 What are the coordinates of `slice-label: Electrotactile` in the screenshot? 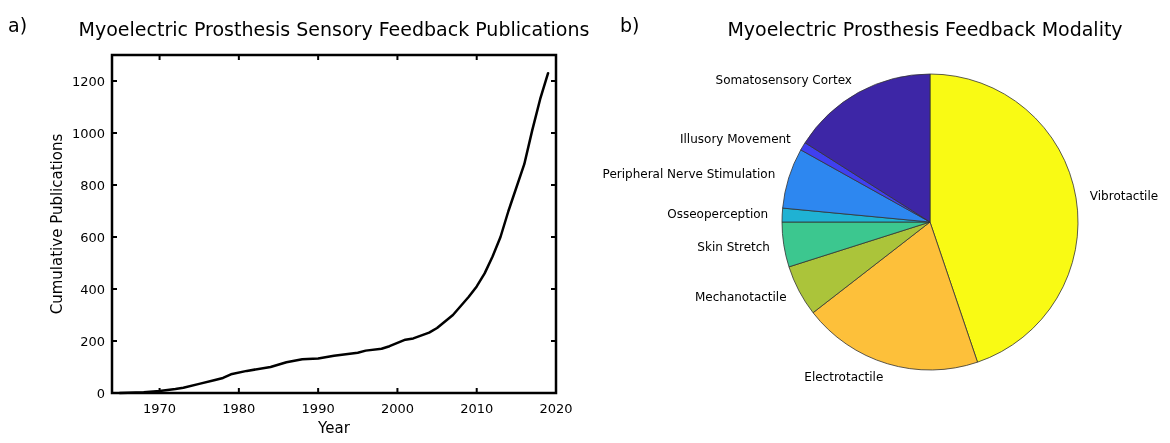 It's located at (844, 377).